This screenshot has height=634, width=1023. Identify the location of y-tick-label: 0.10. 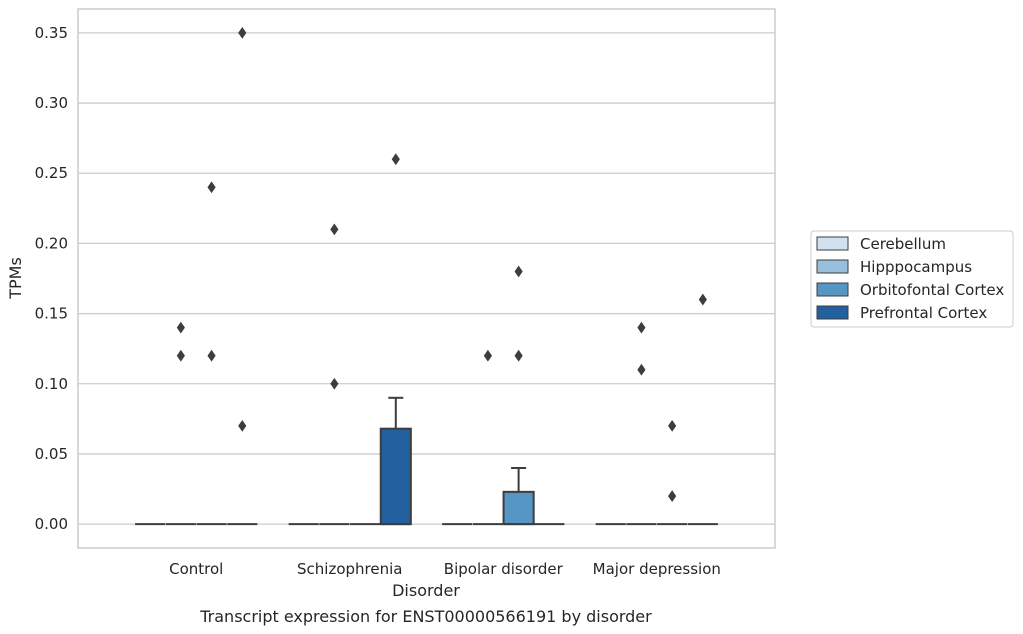
(51, 384).